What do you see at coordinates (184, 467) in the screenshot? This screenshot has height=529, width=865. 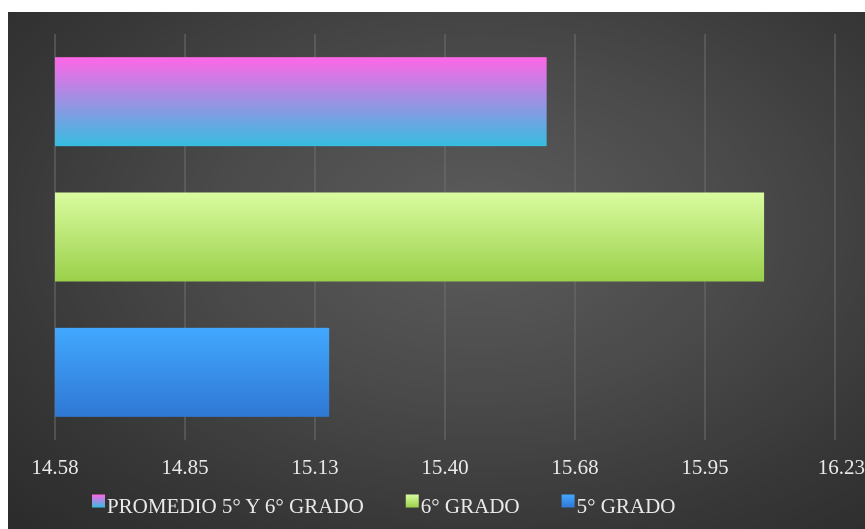 I see `x-tick-label: 14.85` at bounding box center [184, 467].